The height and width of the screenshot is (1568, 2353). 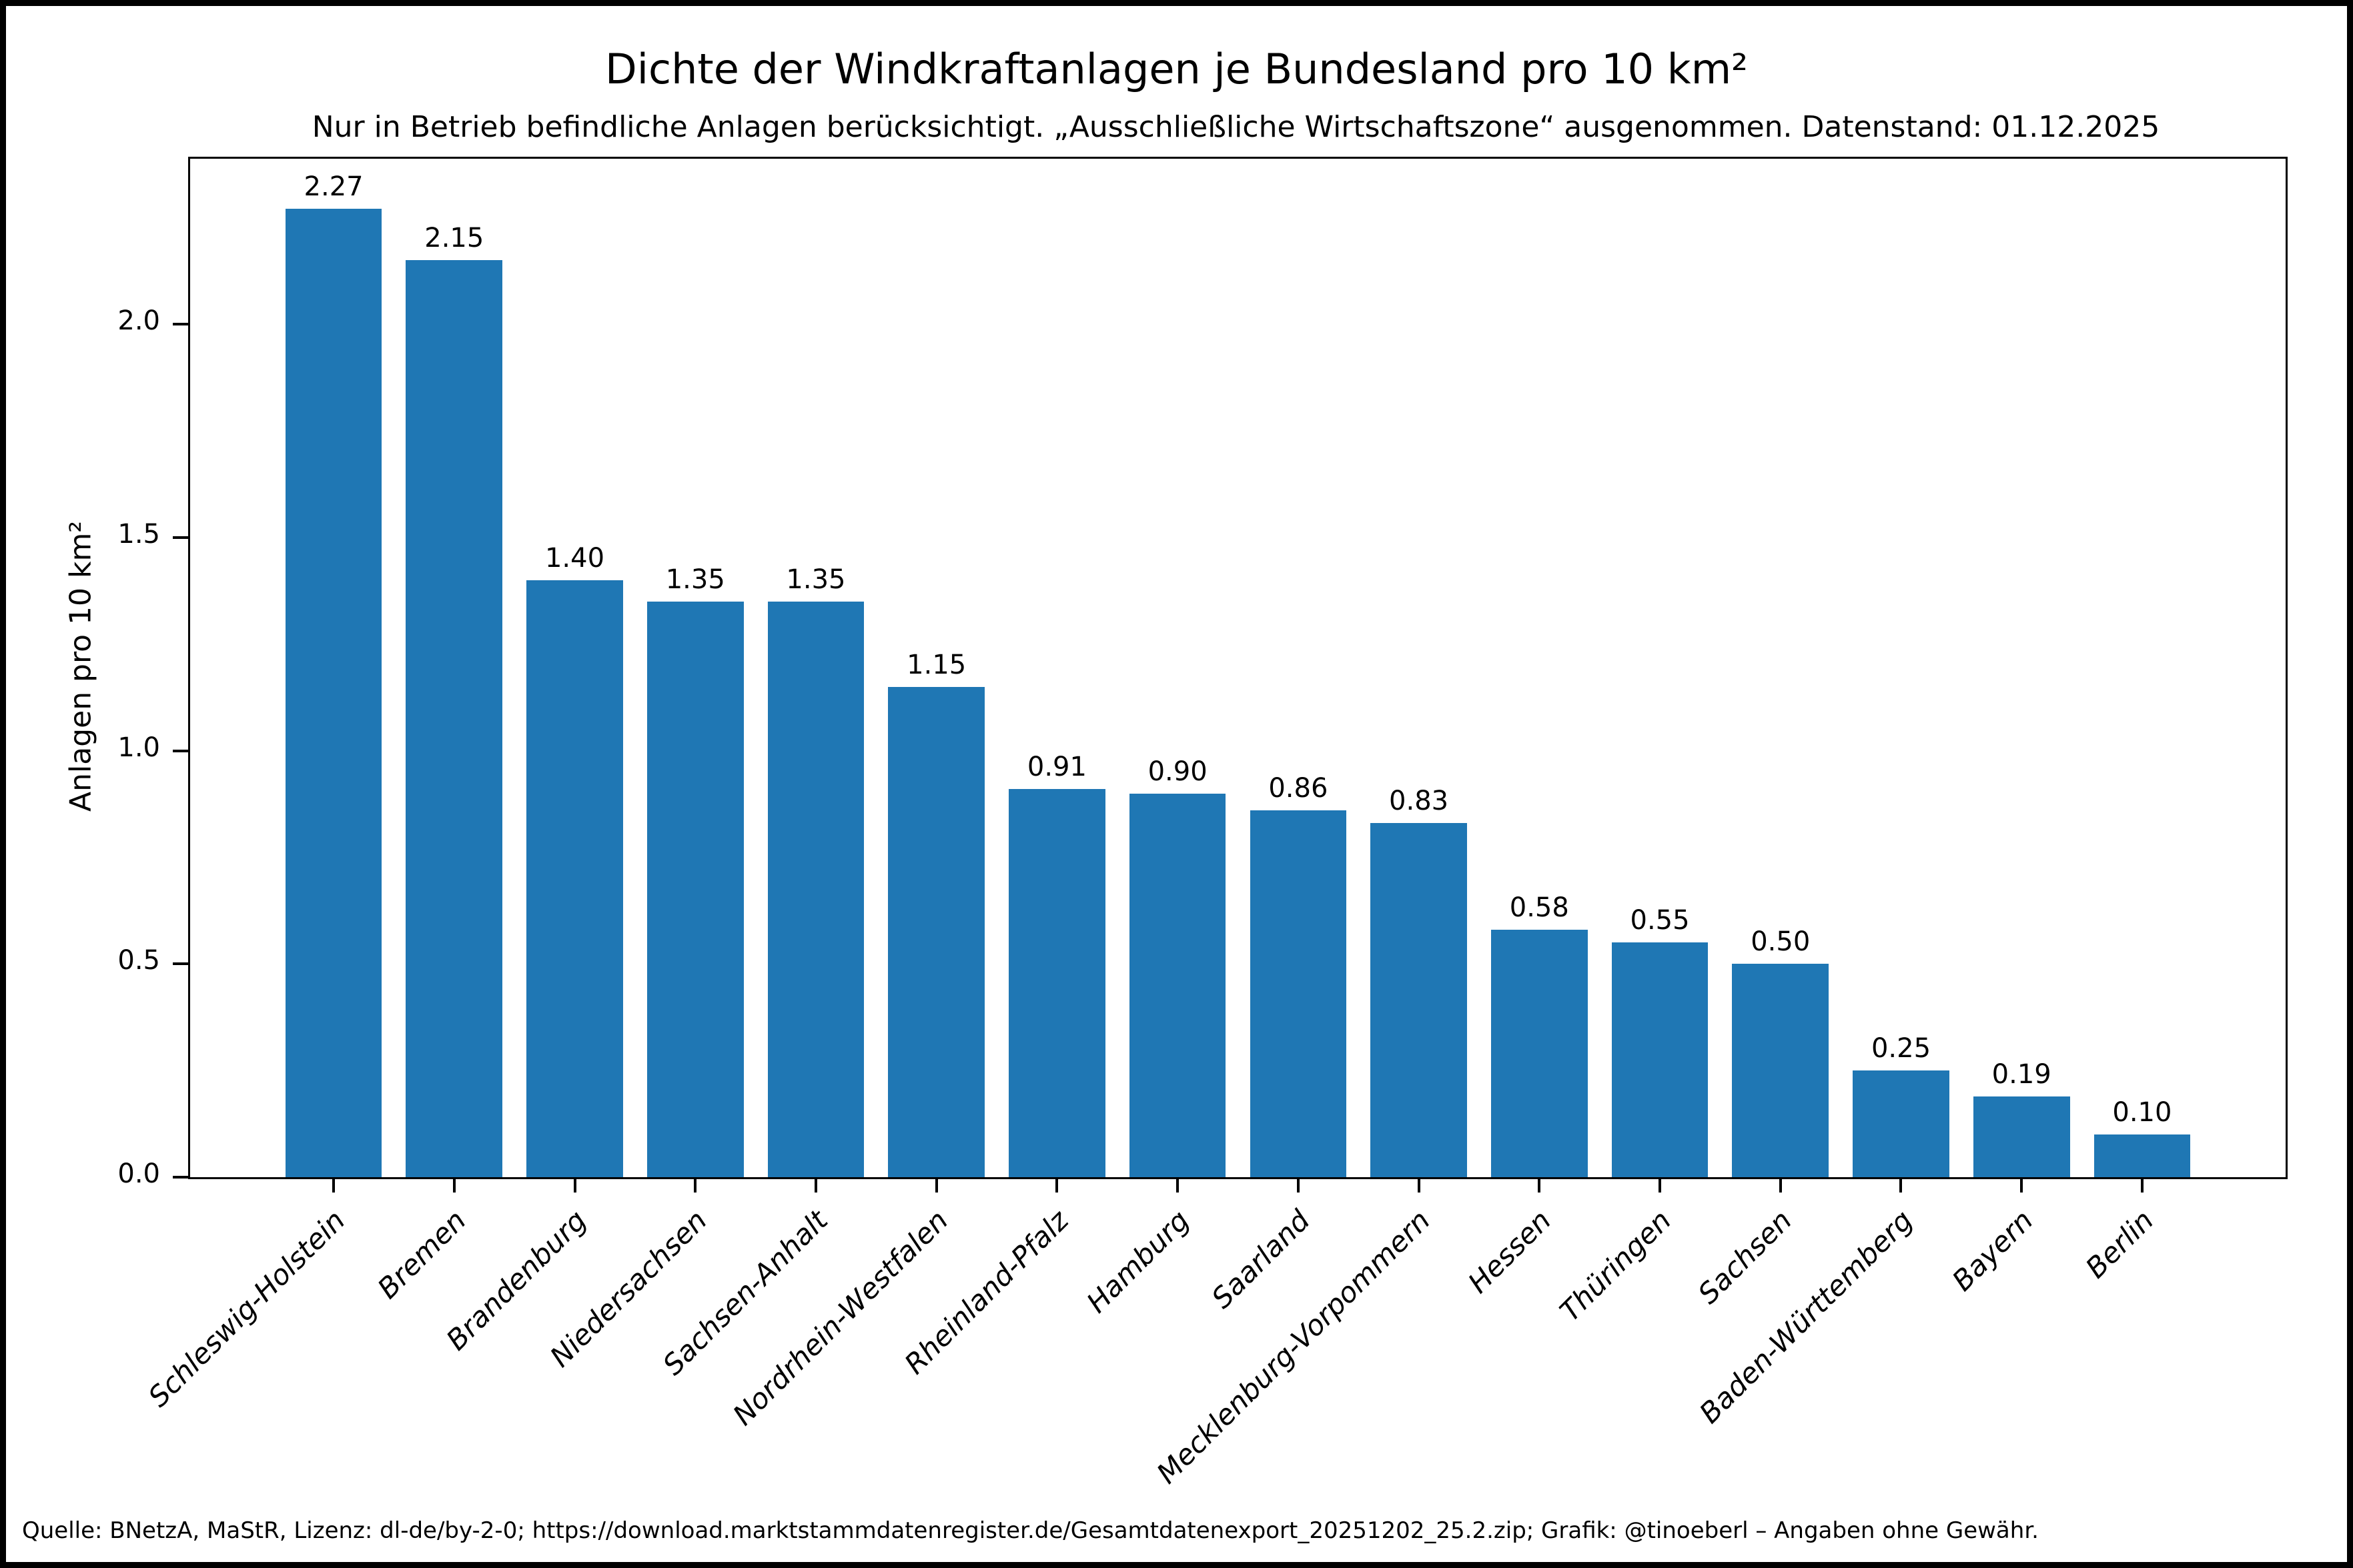 What do you see at coordinates (2142, 1112) in the screenshot?
I see `bar-value-label: 0.10` at bounding box center [2142, 1112].